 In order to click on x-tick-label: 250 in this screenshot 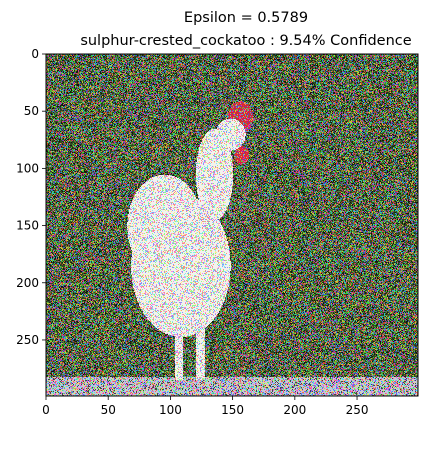, I will do `click(357, 410)`.